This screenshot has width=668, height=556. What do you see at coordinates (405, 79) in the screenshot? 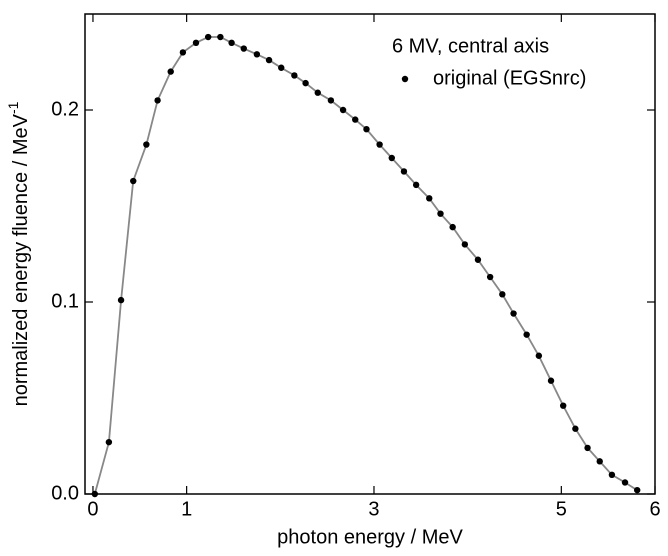
I see `legend-marker` at bounding box center [405, 79].